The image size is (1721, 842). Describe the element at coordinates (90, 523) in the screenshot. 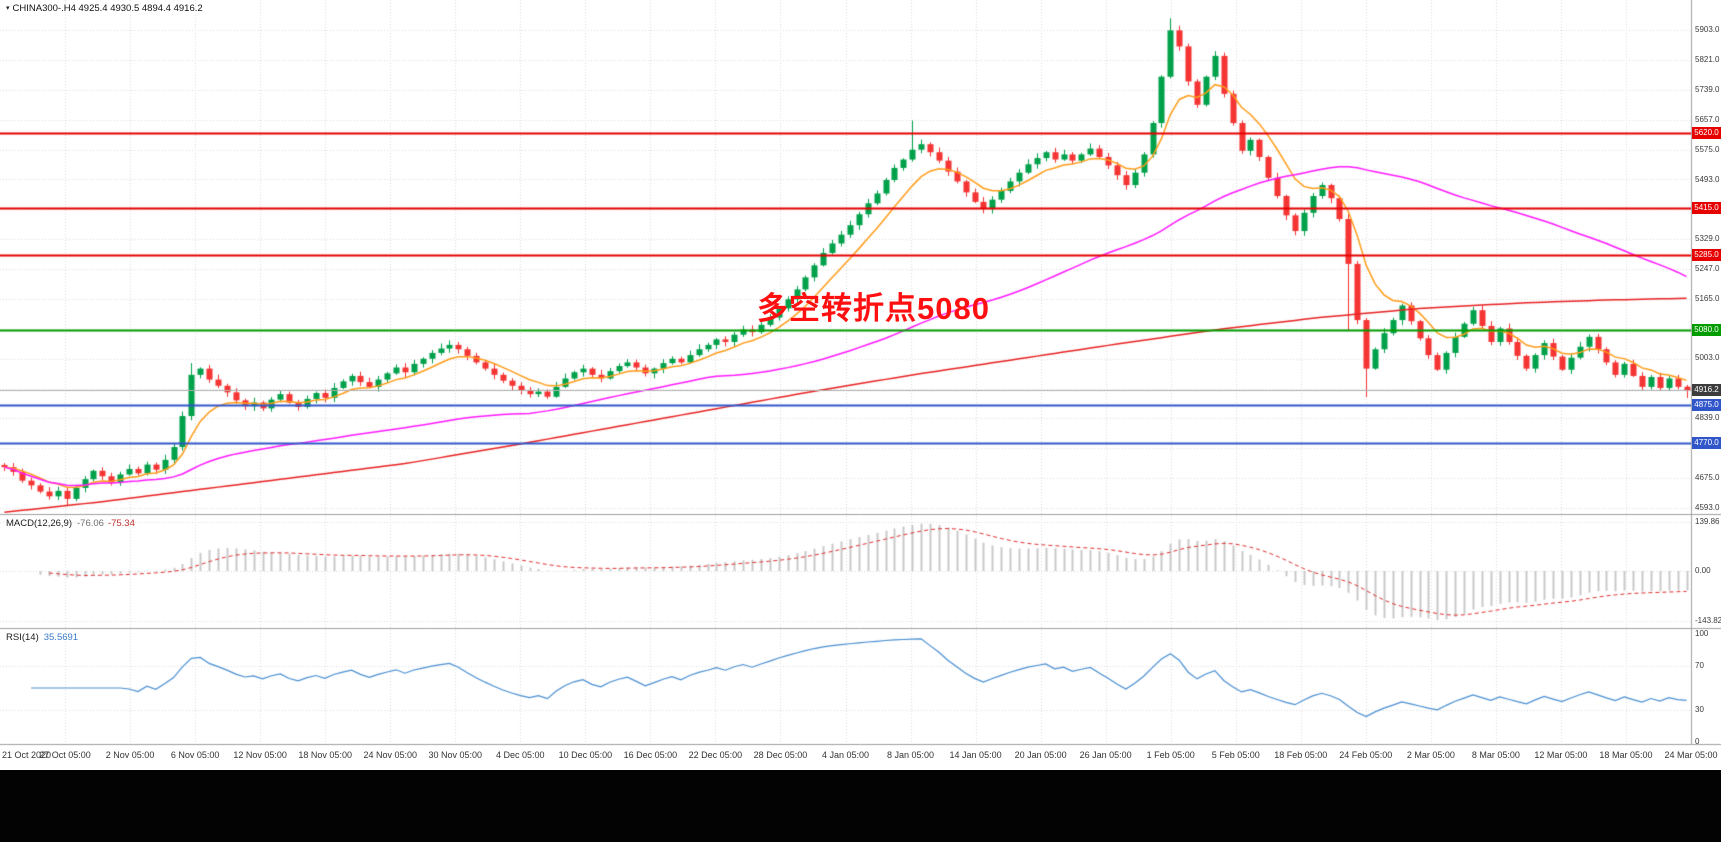

I see `macd-value-main: -76.06` at that location.